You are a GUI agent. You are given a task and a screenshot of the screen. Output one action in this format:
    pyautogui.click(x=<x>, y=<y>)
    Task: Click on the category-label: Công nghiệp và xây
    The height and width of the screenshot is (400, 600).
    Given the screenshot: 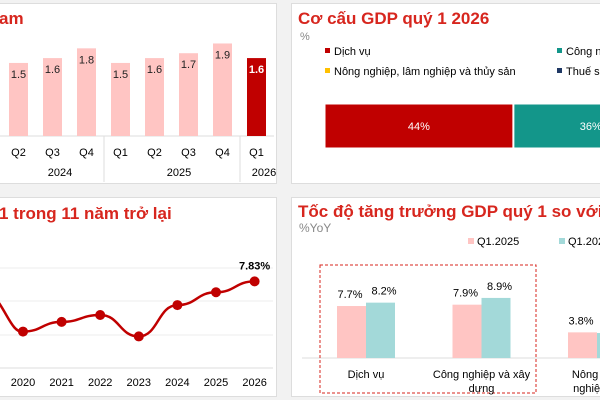 What is the action you would take?
    pyautogui.click(x=482, y=375)
    